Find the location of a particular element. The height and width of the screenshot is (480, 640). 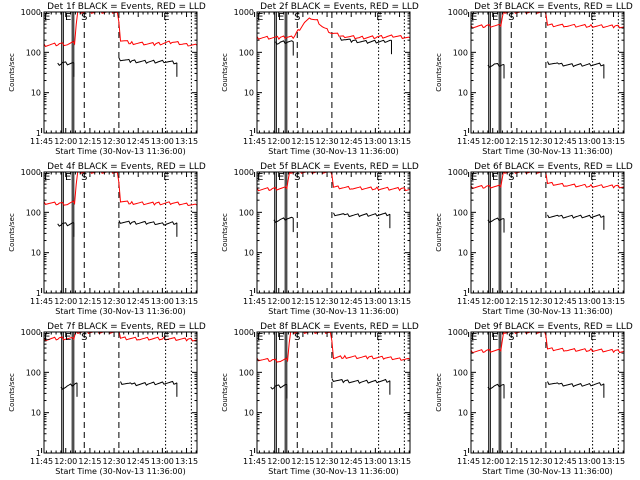

chart-title: Det 9f BLACK = Events, RED = LLD is located at coordinates (553, 327).